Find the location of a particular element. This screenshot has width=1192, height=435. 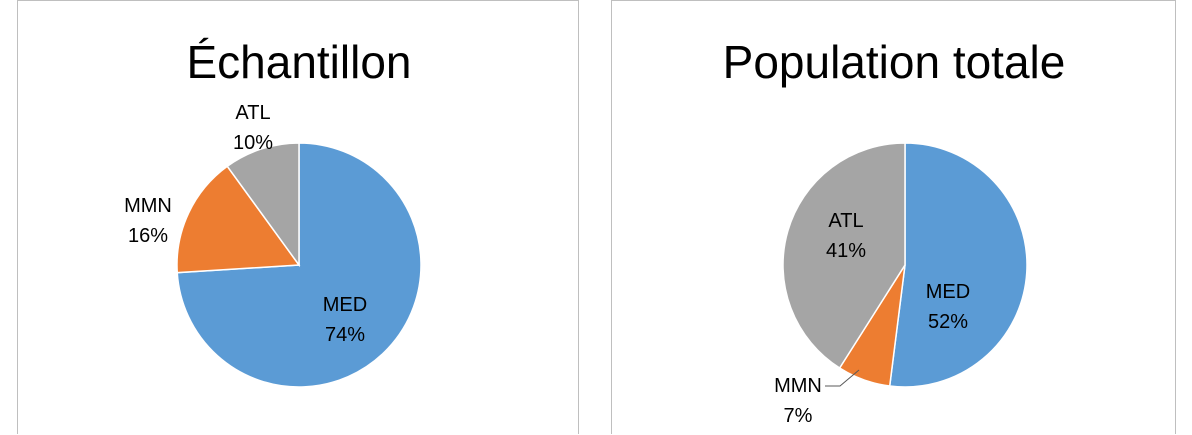

data-label-atl: ATL 41% is located at coordinates (846, 236).